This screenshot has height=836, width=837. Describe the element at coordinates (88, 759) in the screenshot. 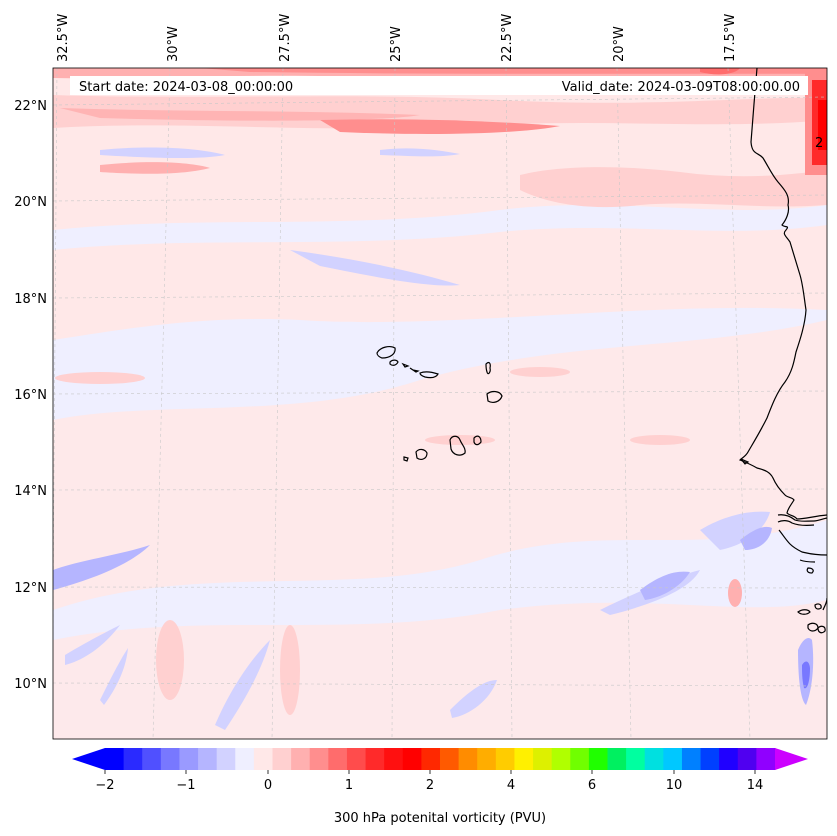

I see `colorbar-under-arrow` at that location.